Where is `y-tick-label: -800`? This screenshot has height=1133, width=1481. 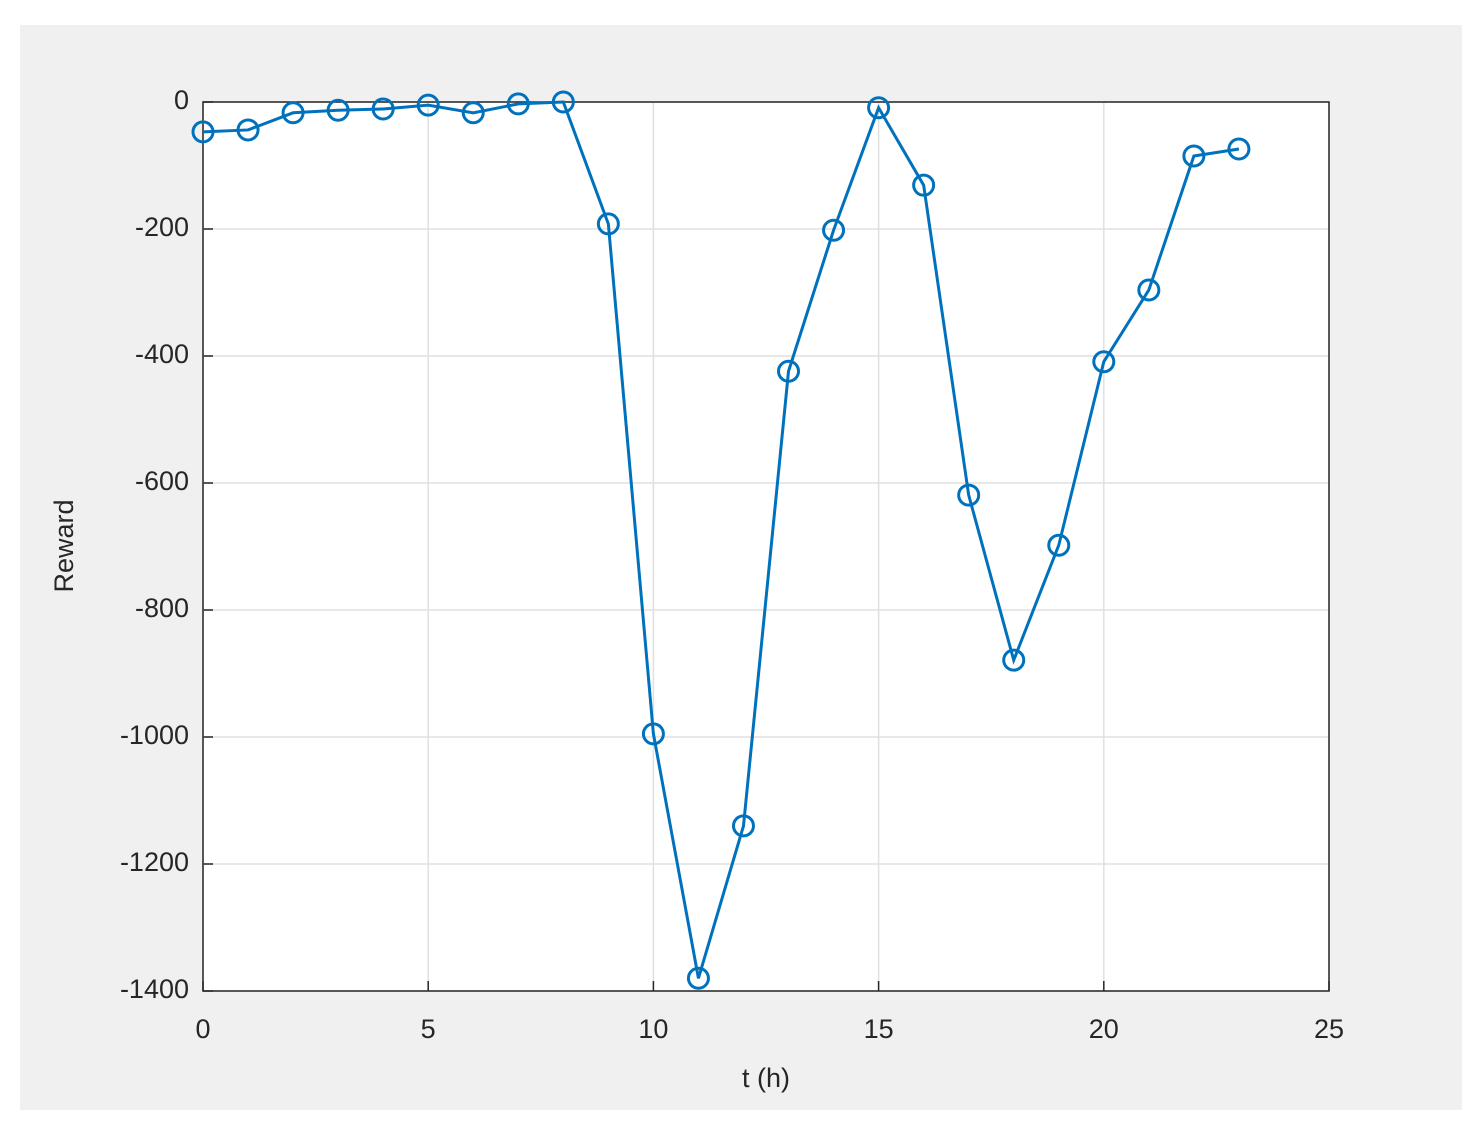
y-tick-label: -800 is located at coordinates (162, 608).